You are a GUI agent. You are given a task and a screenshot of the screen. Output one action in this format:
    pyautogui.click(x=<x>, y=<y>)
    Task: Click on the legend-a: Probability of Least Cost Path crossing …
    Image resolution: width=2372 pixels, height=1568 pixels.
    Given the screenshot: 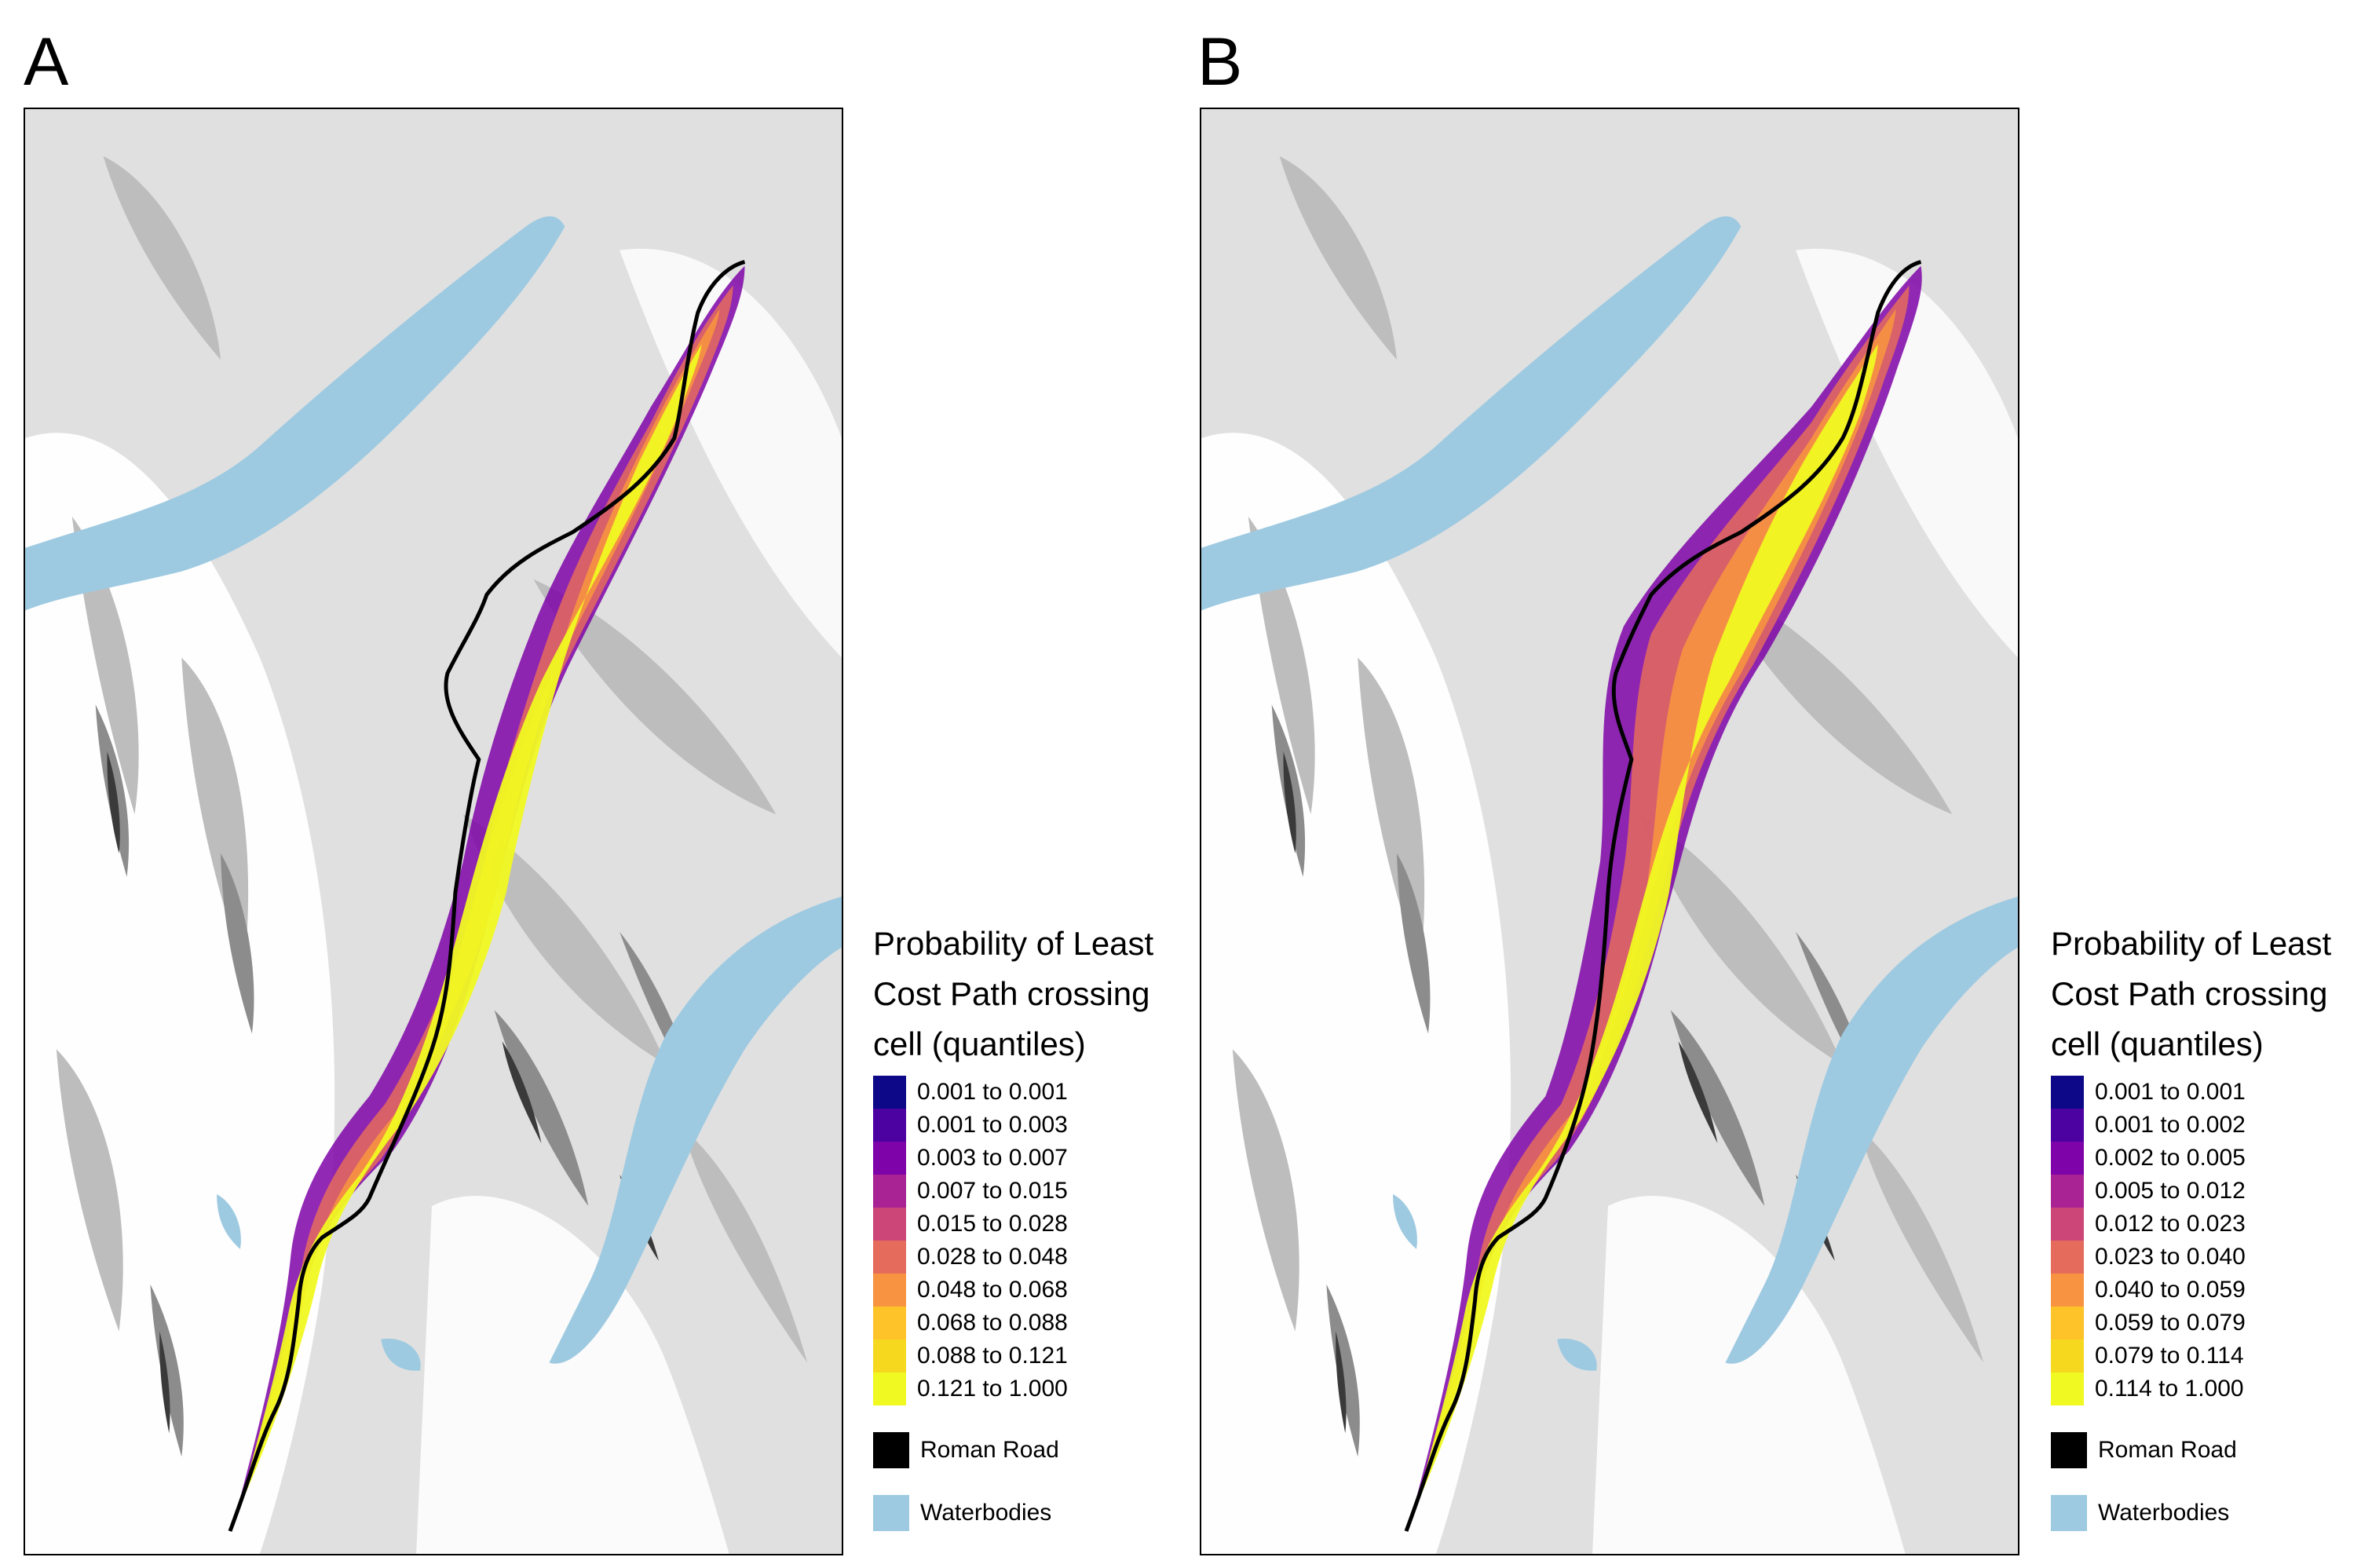 What is the action you would take?
    pyautogui.click(x=1013, y=1225)
    